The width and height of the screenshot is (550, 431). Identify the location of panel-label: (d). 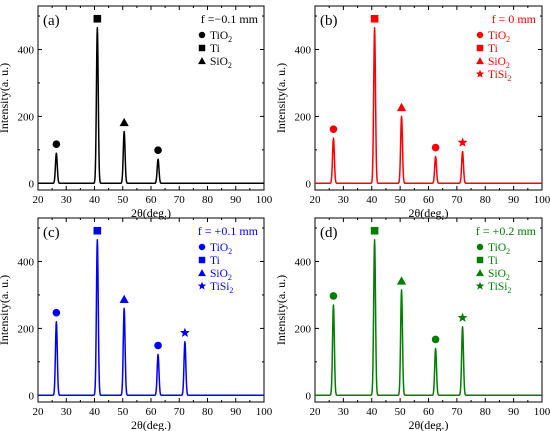
(329, 233).